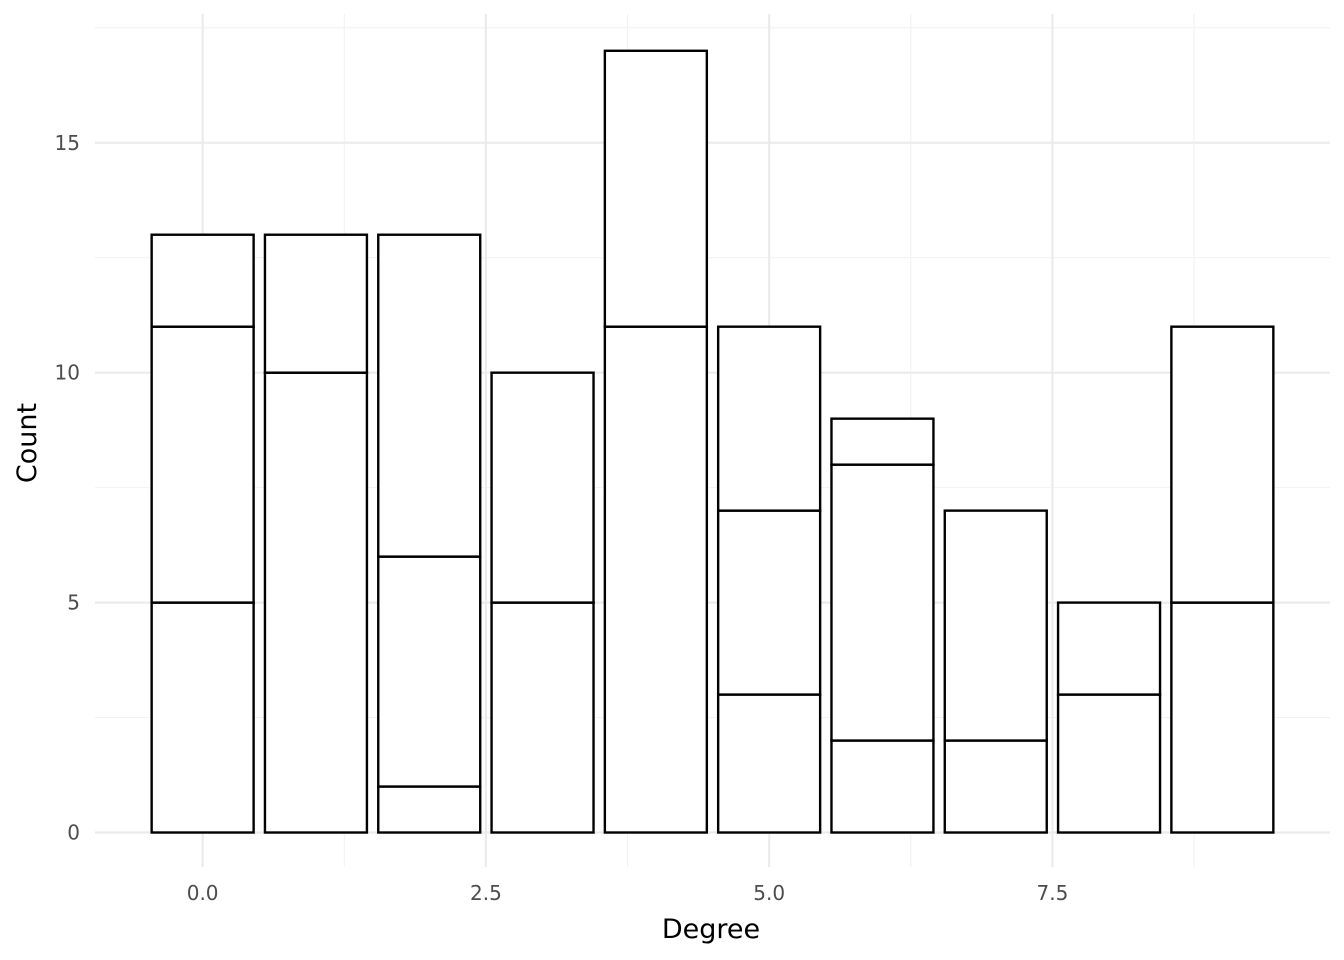  Describe the element at coordinates (769, 893) in the screenshot. I see `x-tick-label: 5.0` at that location.